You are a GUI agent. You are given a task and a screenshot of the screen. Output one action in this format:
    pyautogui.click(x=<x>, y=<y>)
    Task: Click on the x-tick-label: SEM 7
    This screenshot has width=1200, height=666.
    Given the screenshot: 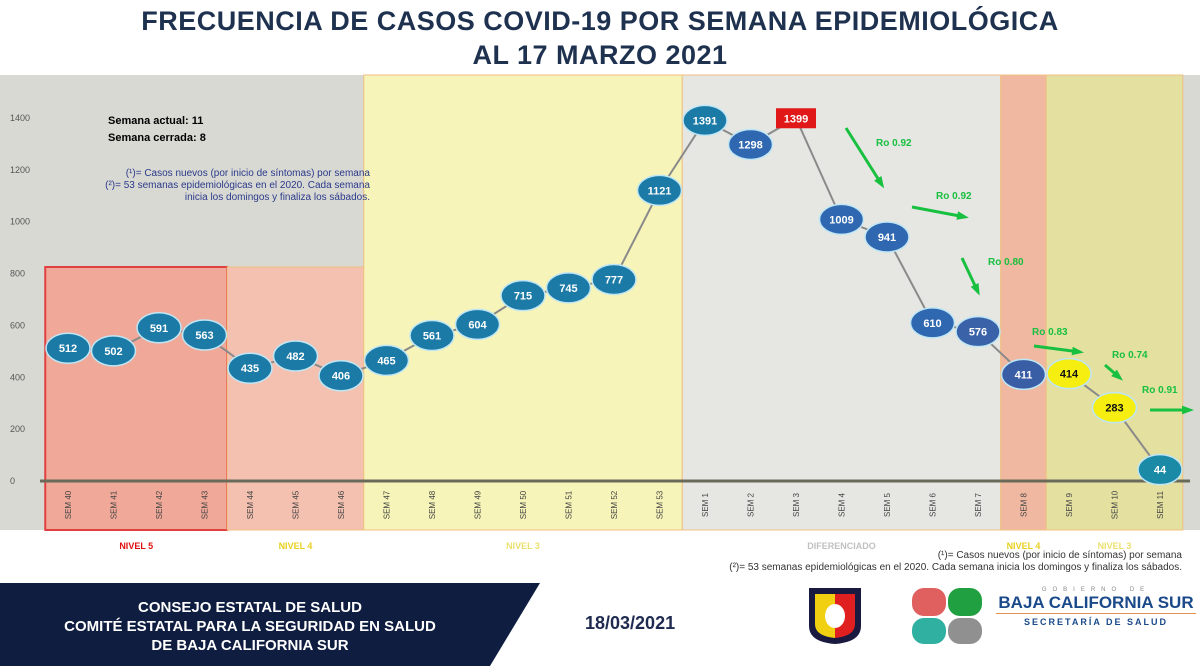 What is the action you would take?
    pyautogui.click(x=978, y=504)
    